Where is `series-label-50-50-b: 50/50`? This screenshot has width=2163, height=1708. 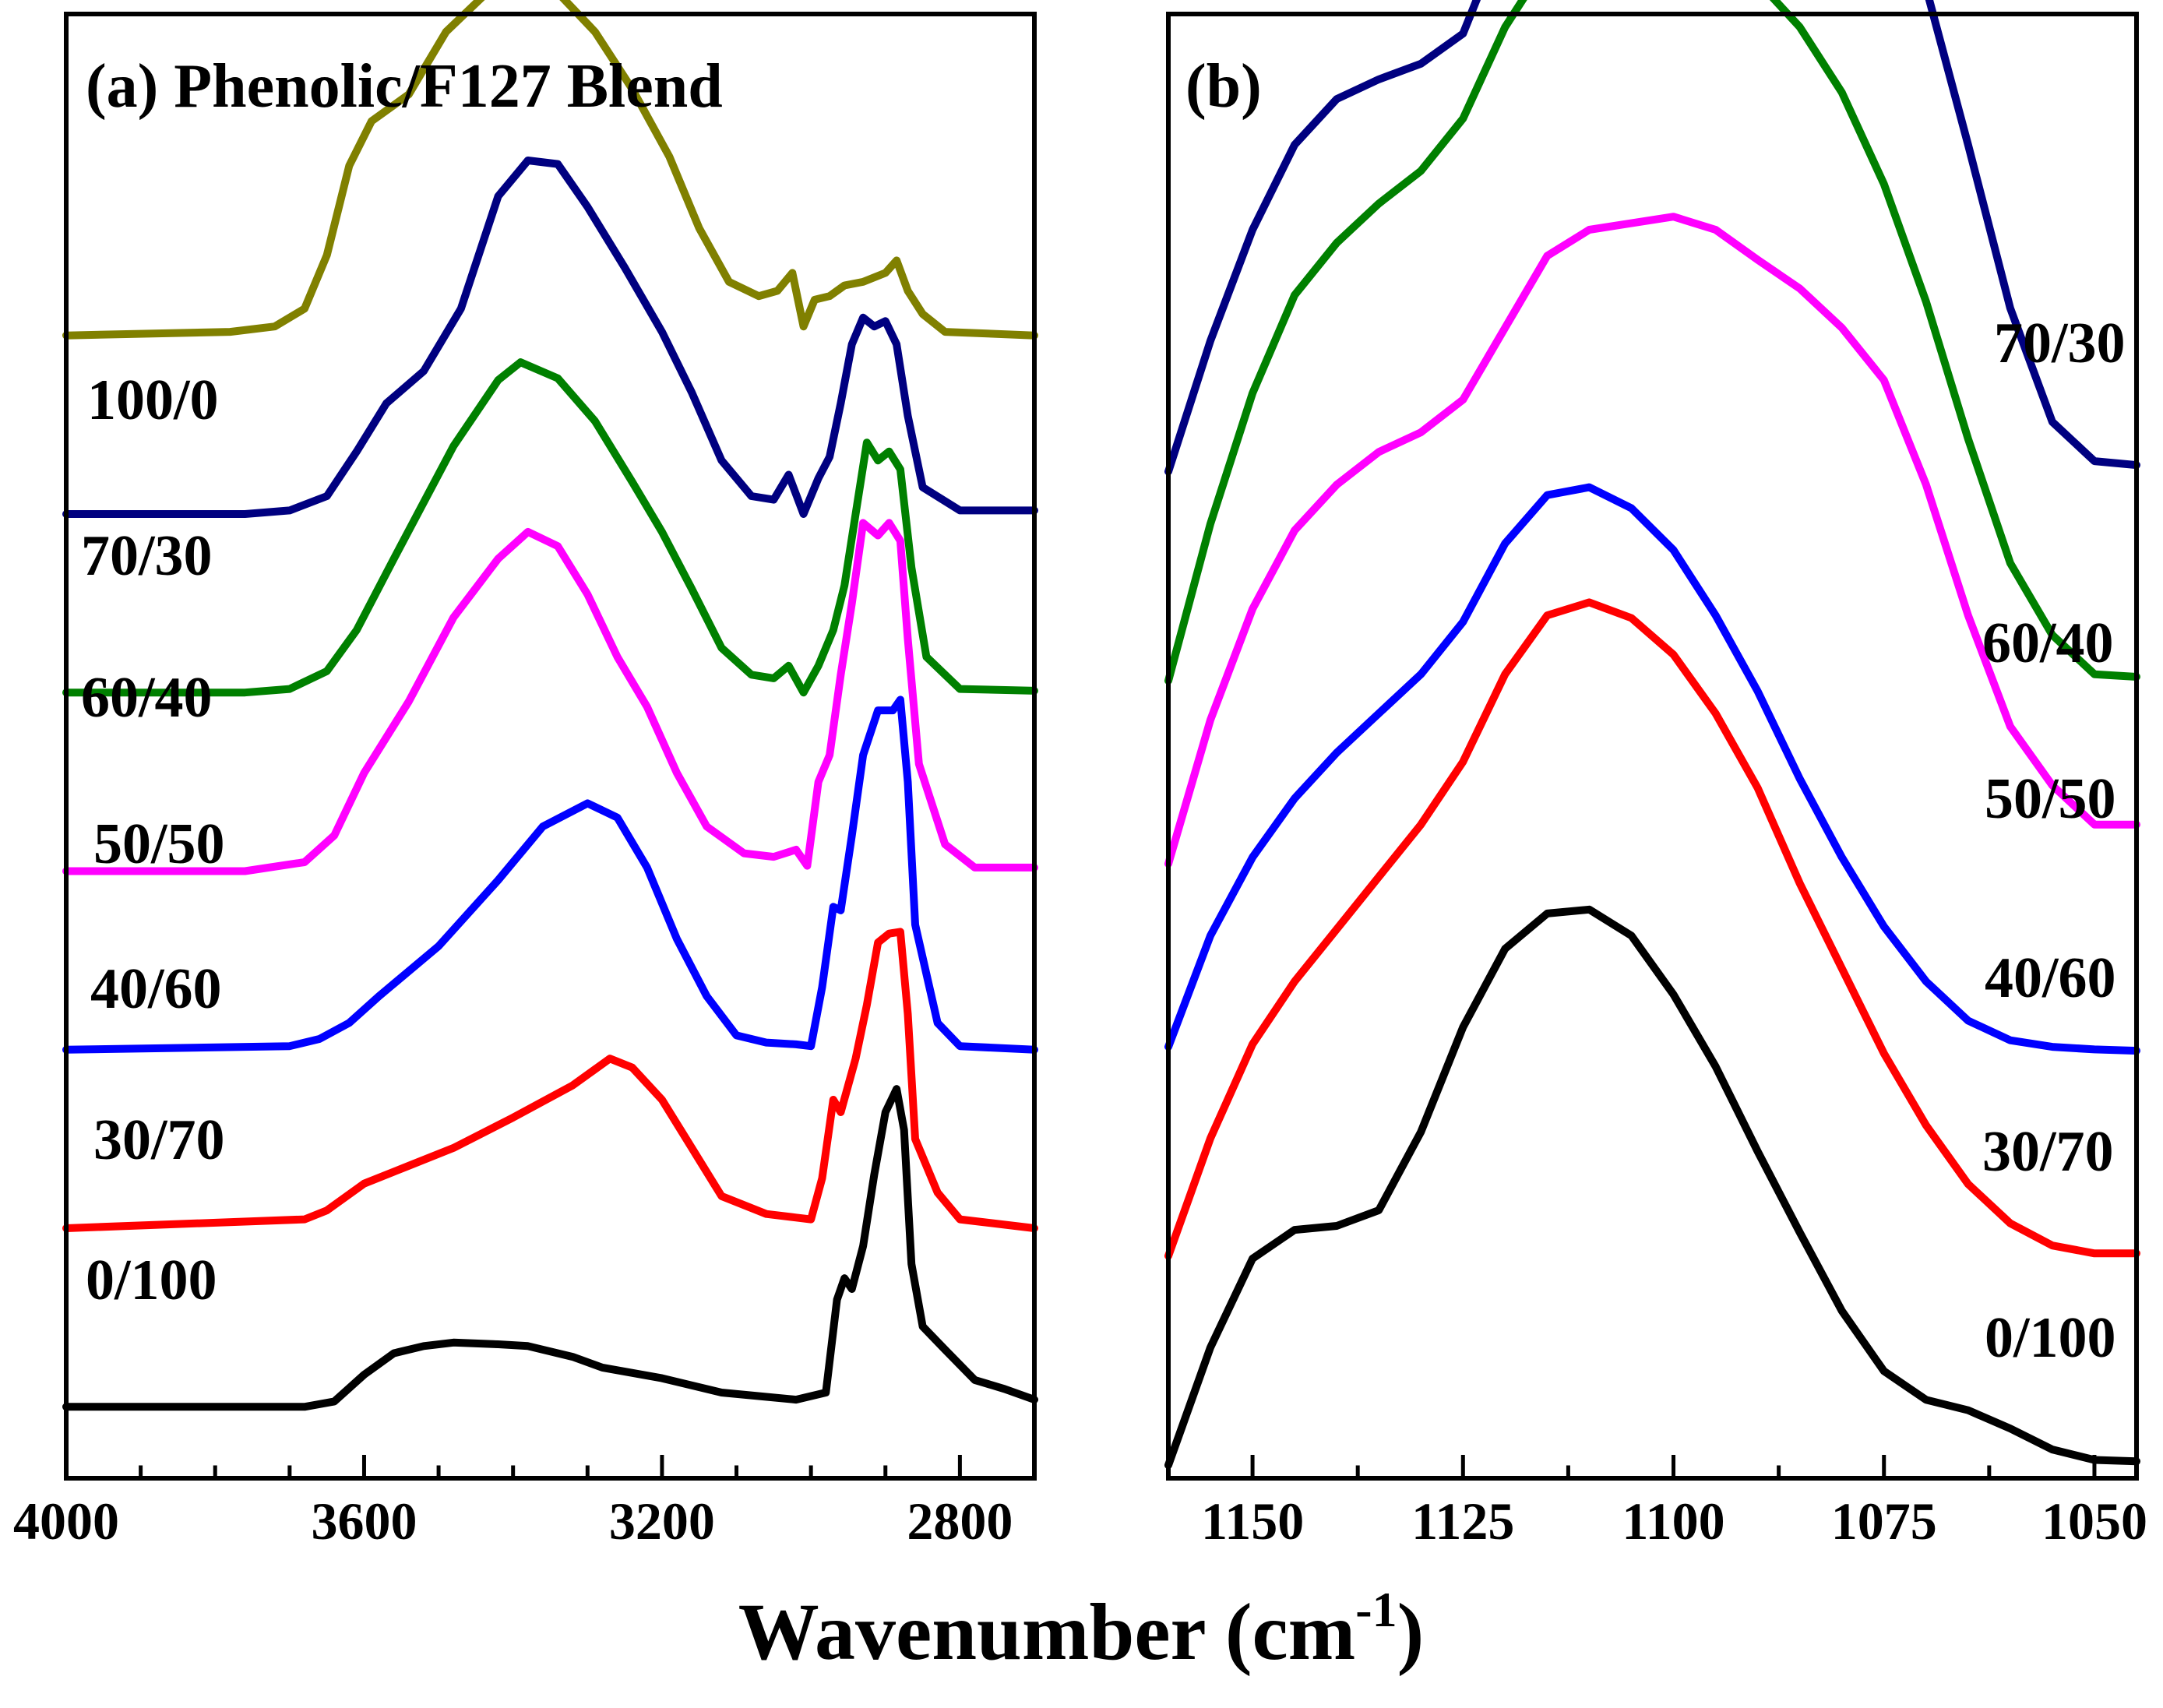
series-label-50-50-b: 50/50 is located at coordinates (2050, 799).